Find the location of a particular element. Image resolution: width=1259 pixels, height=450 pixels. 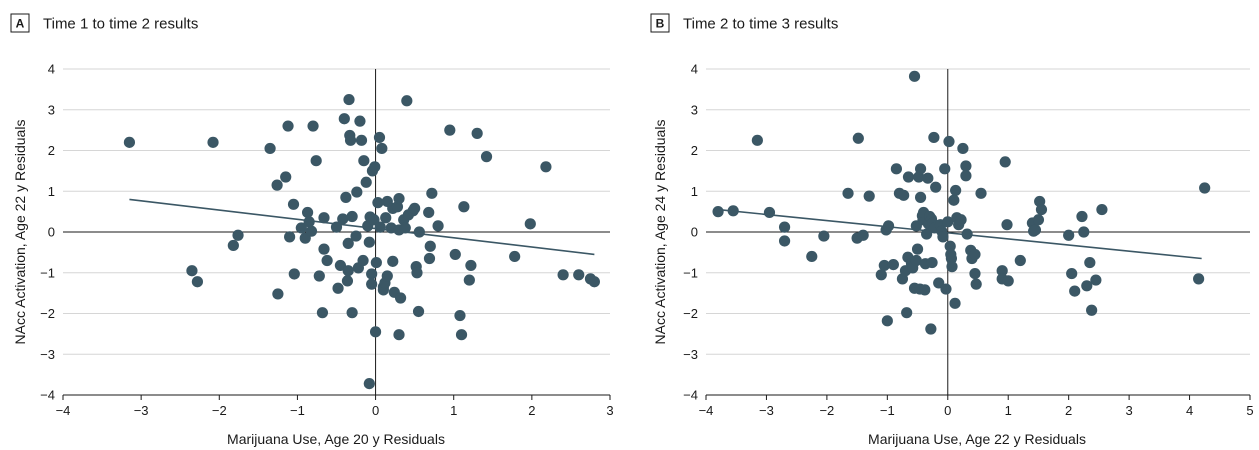

panel-a-y-tick-label: −2 is located at coordinates (47, 313).